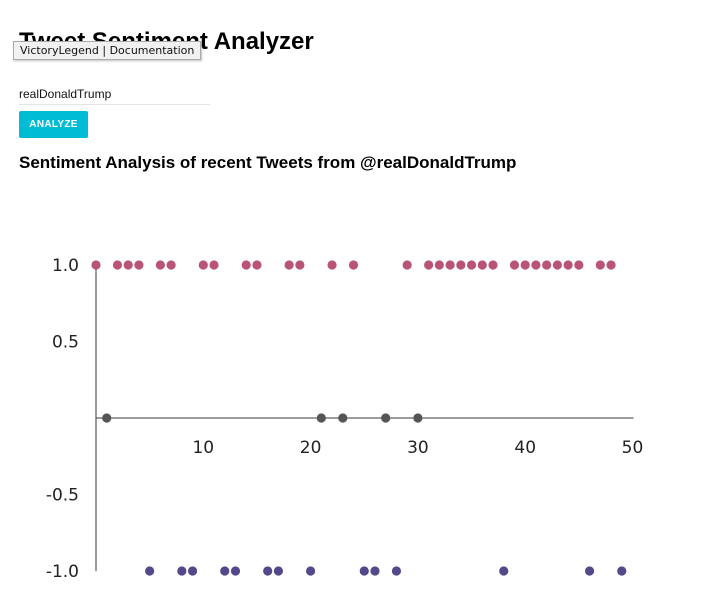 Image resolution: width=721 pixels, height=615 pixels. I want to click on x-tick-label: 10, so click(203, 448).